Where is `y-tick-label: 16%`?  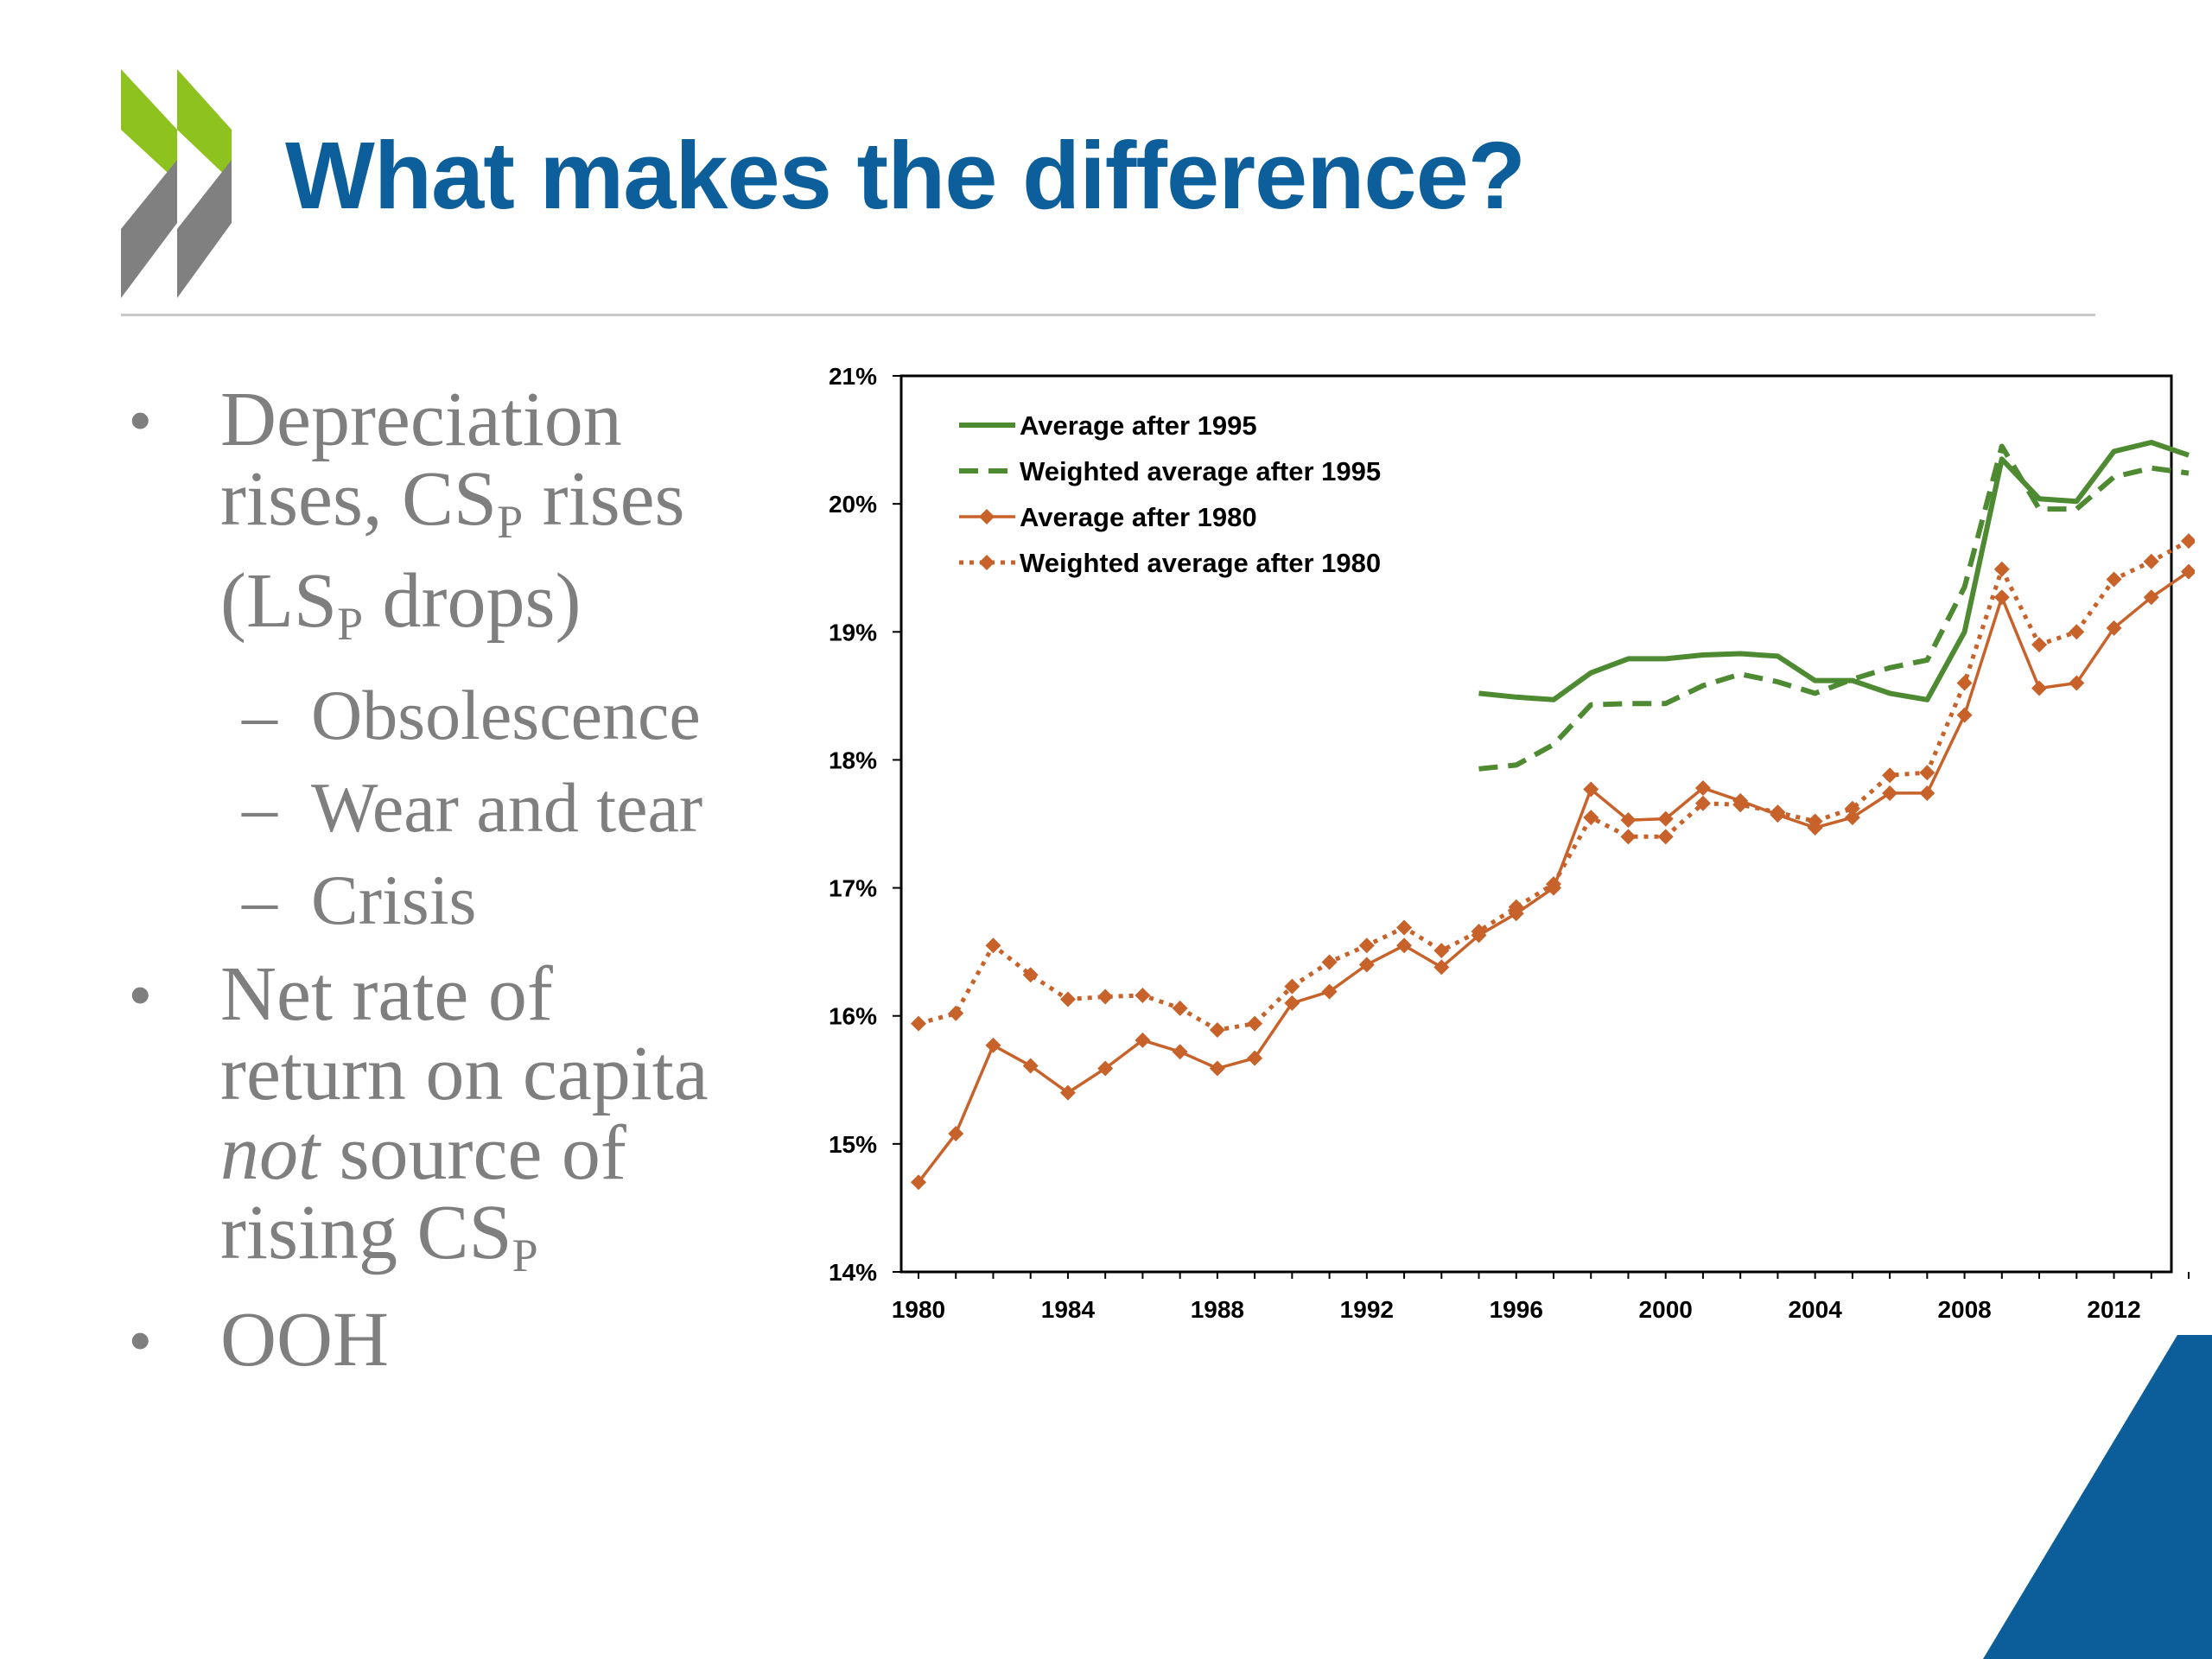
y-tick-label: 16% is located at coordinates (853, 1017).